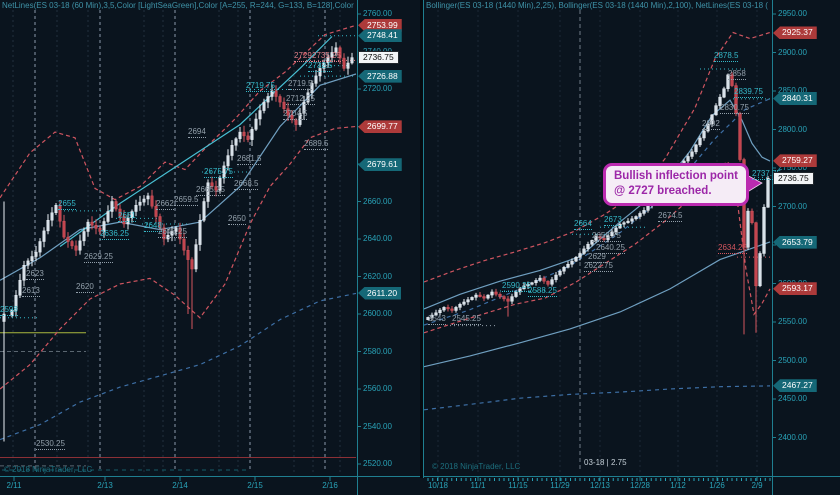 The height and width of the screenshot is (495, 840). Describe the element at coordinates (260, 86) in the screenshot. I see `price-level-label: 2719.75` at that location.